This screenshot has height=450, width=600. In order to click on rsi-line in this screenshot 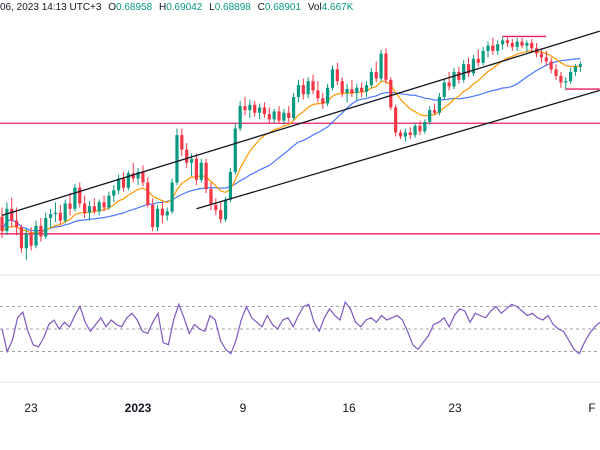, I will do `click(300, 327)`.